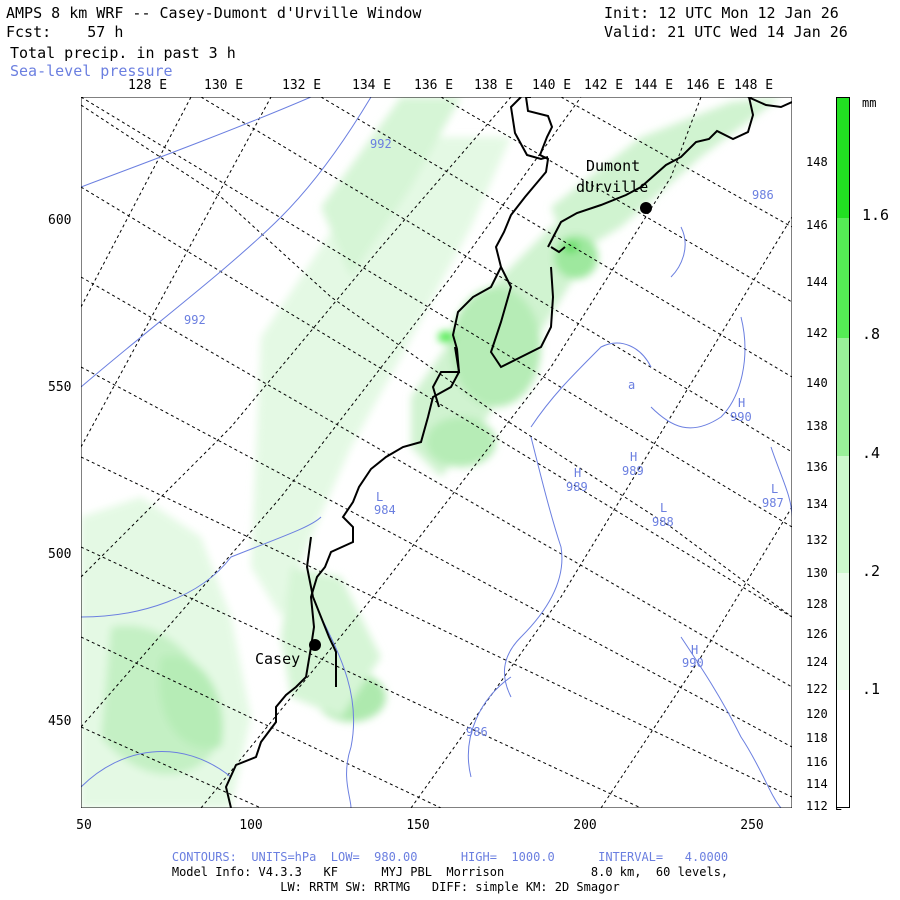 The height and width of the screenshot is (900, 900). I want to click on colorbar-label: .2, so click(871, 571).